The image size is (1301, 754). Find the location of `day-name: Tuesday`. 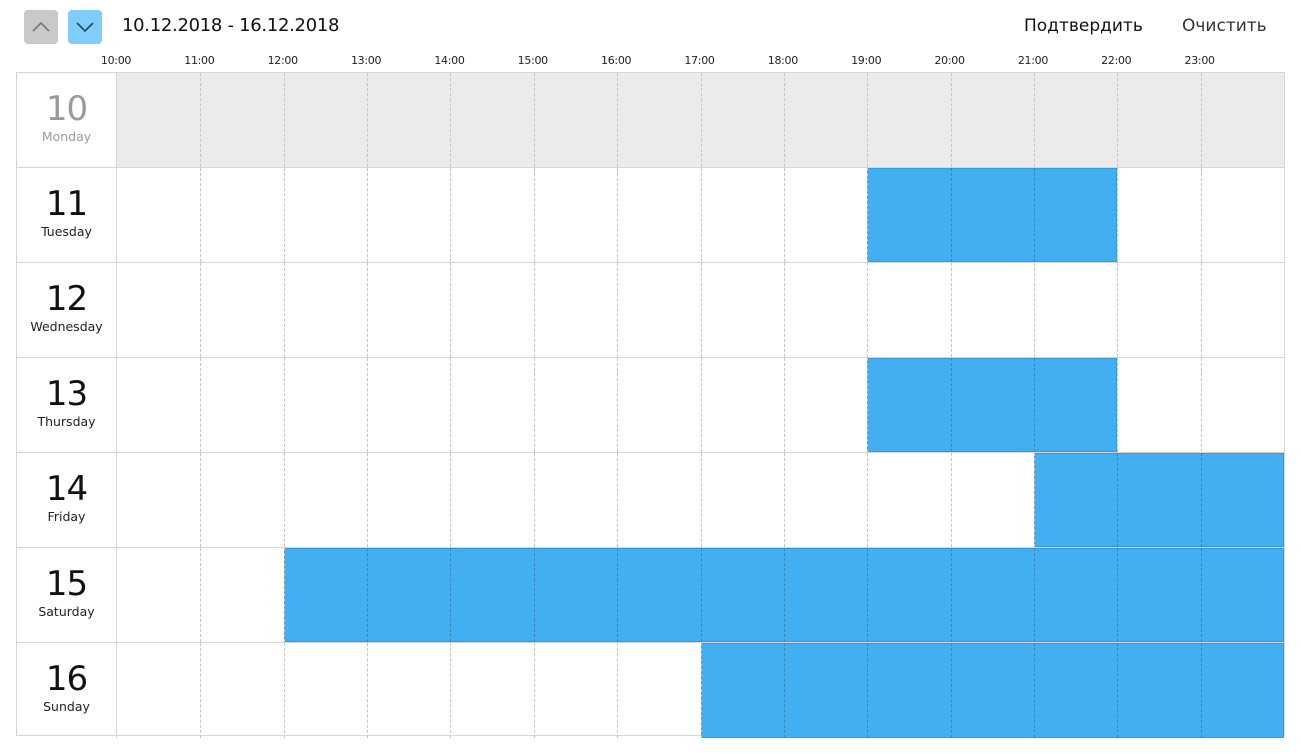

day-name: Tuesday is located at coordinates (66, 231).